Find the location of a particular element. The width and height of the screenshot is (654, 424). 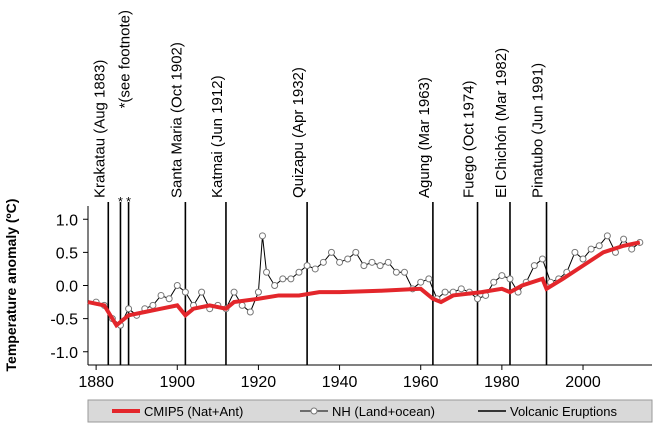

eruption-label: Krakatau (Aug 1883) is located at coordinates (99, 129).